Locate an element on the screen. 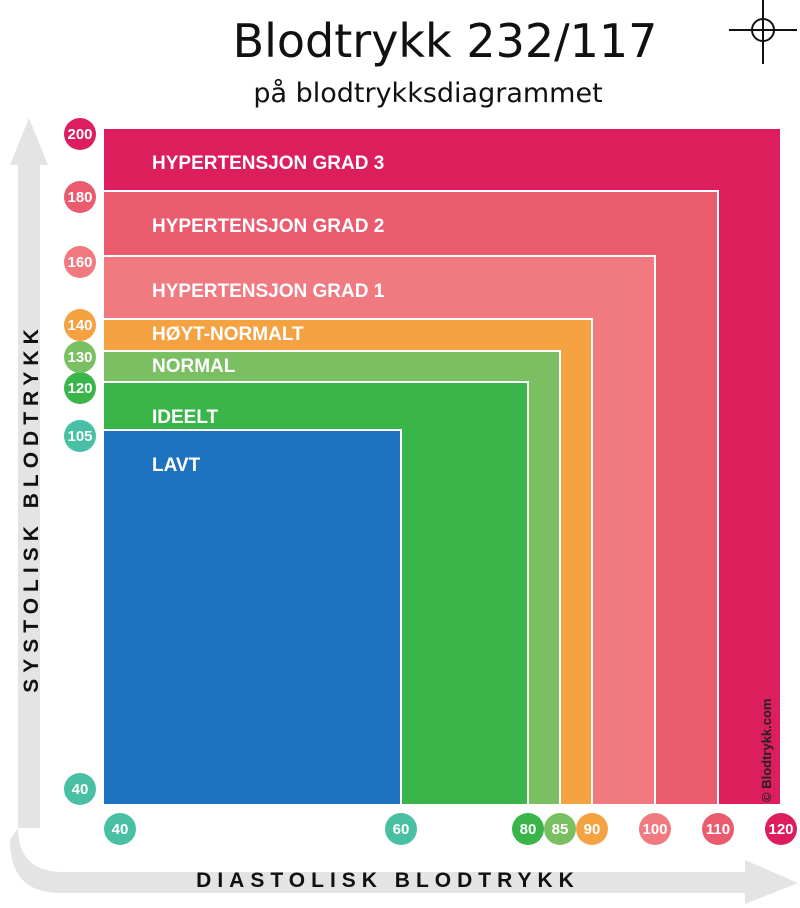 Image resolution: width=800 pixels, height=908 pixels. credit-text: © Blodtrykk.com is located at coordinates (766, 751).